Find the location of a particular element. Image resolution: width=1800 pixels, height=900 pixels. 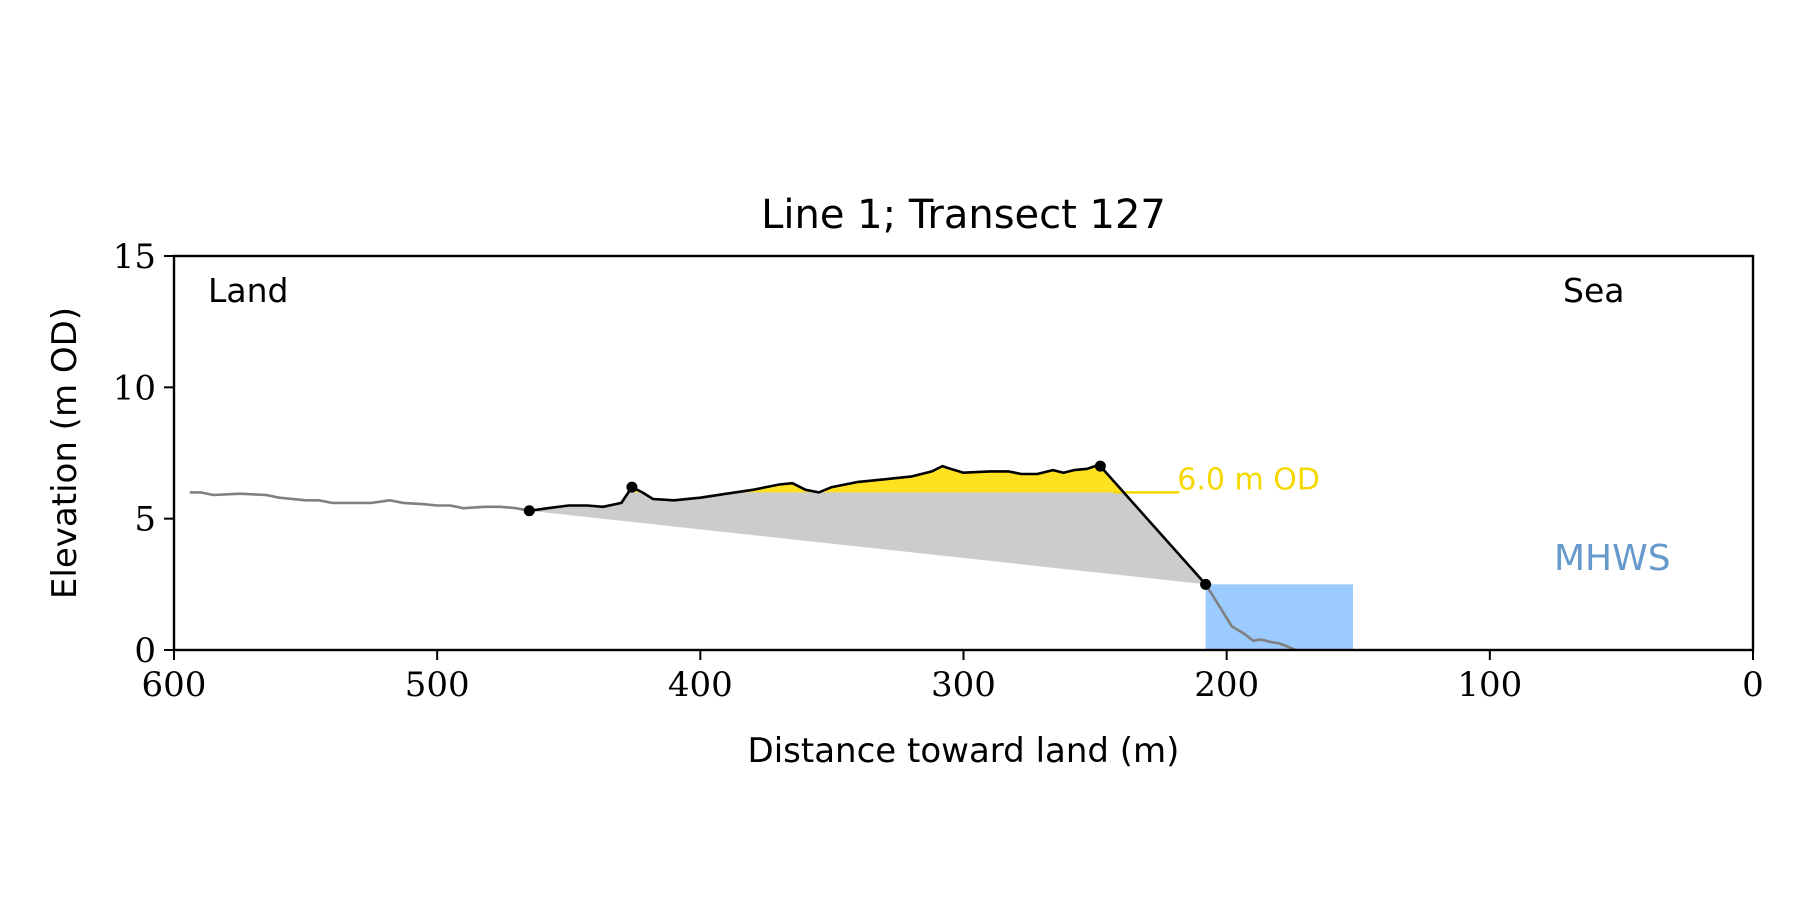

y-tick-label: 5 is located at coordinates (145, 520).